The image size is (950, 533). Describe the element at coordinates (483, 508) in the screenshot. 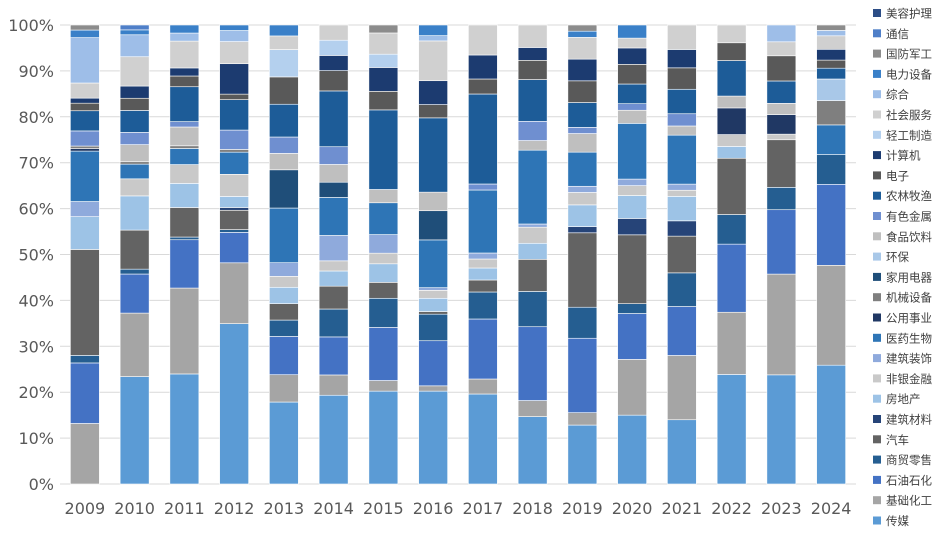

I see `x-tick-label: 2017` at that location.